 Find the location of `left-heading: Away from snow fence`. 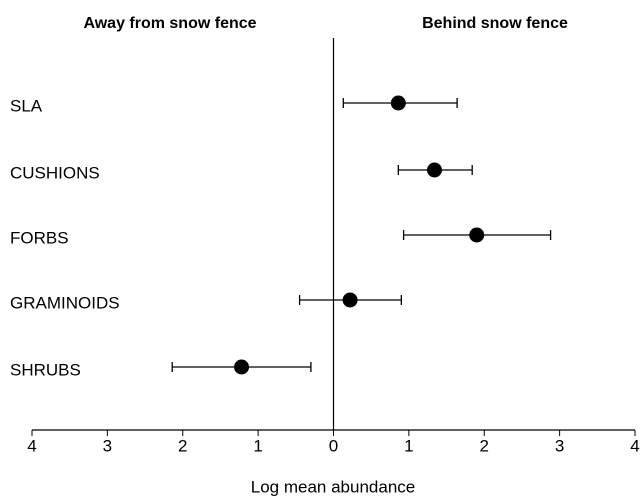

left-heading: Away from snow fence is located at coordinates (169, 23).